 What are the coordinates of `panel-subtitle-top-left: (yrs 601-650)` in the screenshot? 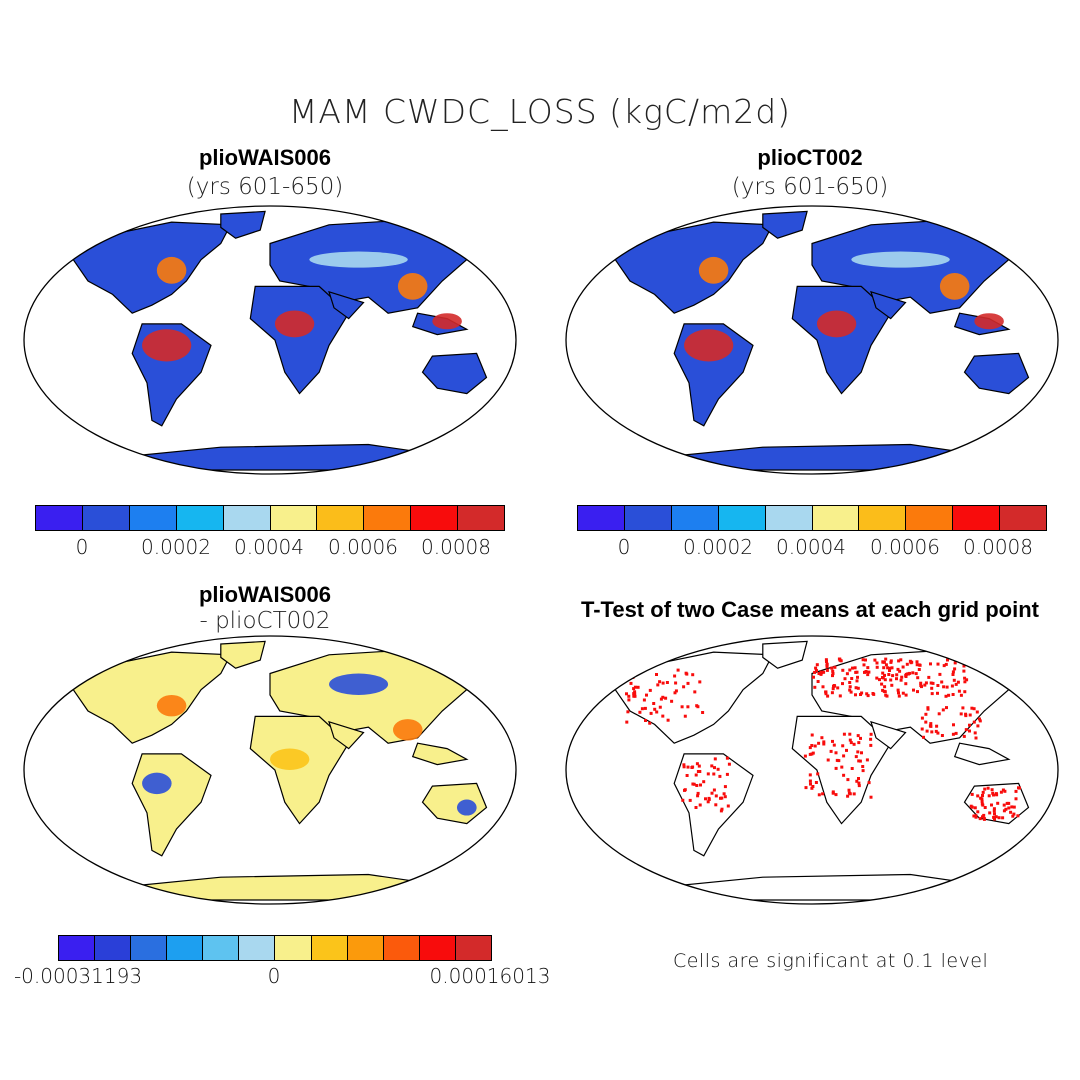 It's located at (265, 187).